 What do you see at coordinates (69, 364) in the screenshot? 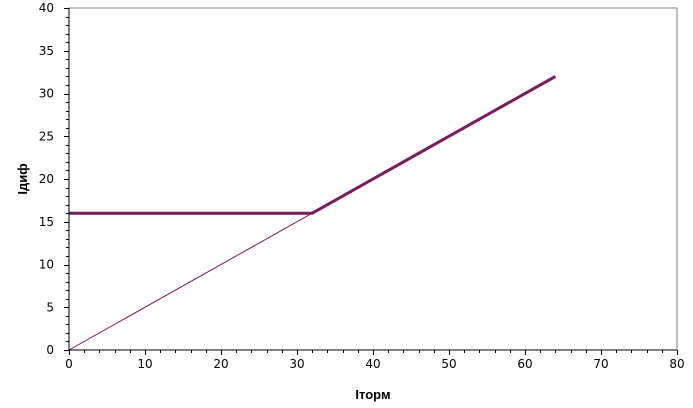
I see `x-tick-label: 0` at bounding box center [69, 364].